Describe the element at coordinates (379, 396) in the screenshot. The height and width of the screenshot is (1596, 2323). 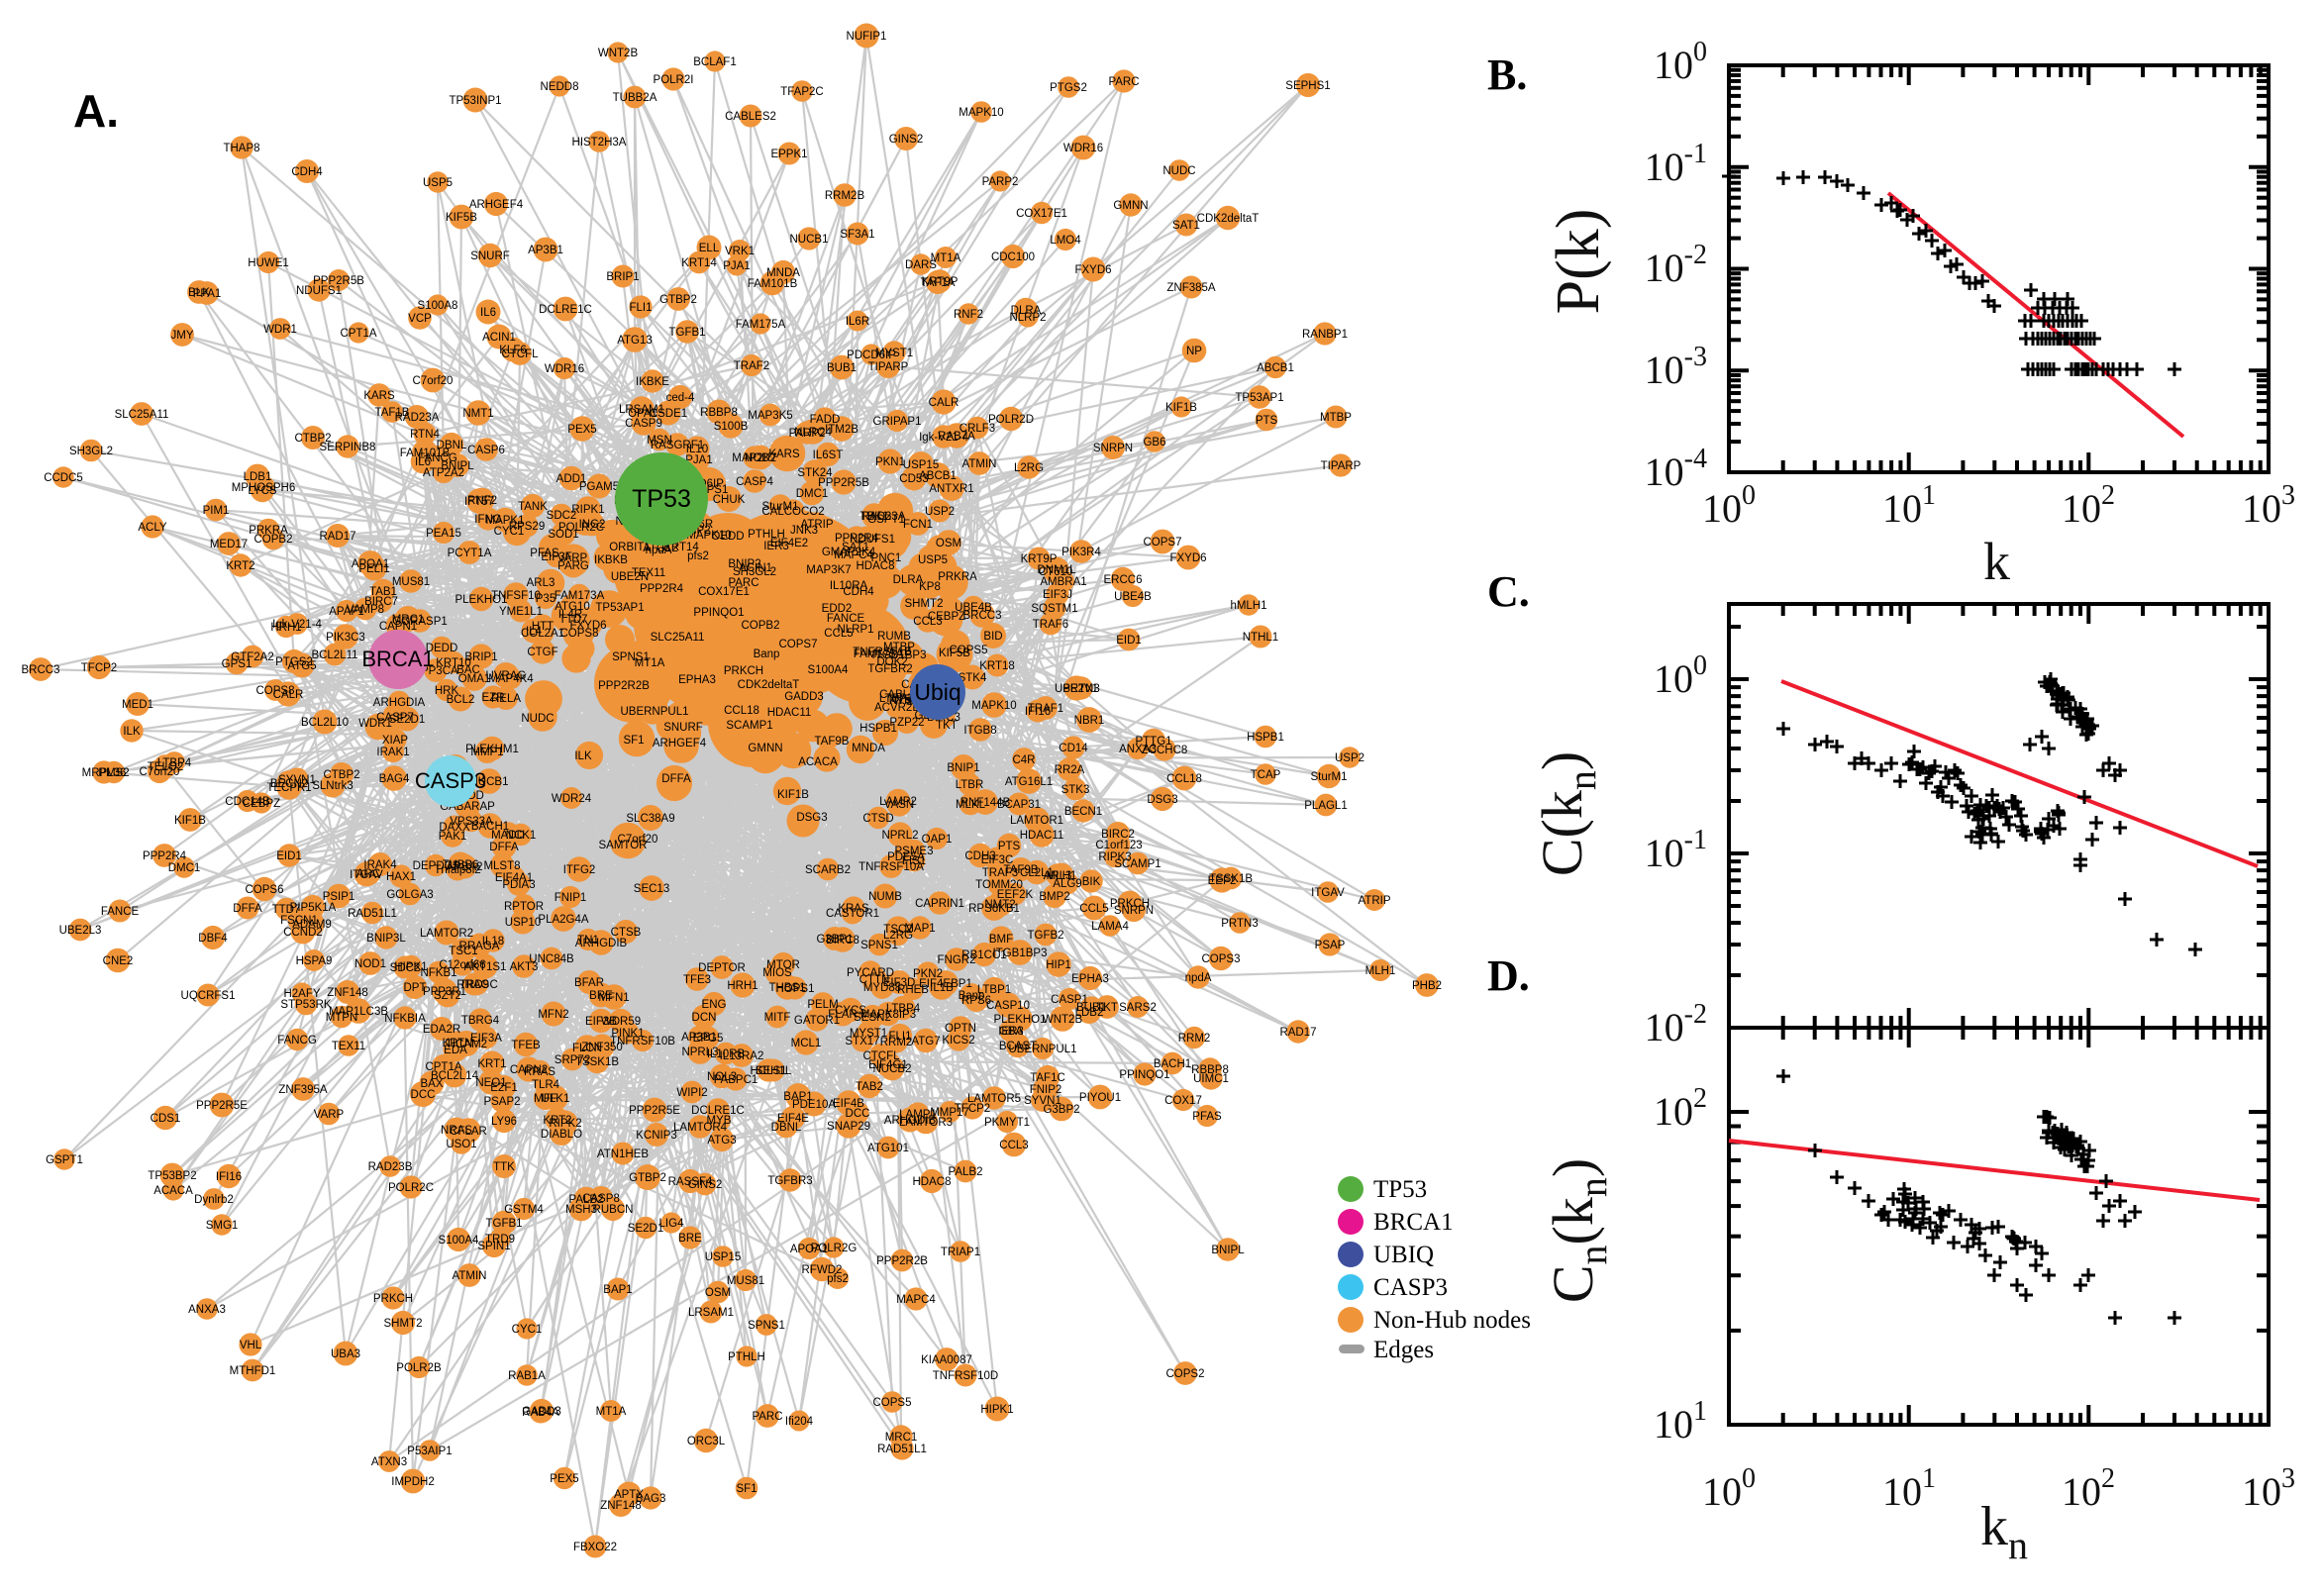
I see `svg-text: KARS` at that location.